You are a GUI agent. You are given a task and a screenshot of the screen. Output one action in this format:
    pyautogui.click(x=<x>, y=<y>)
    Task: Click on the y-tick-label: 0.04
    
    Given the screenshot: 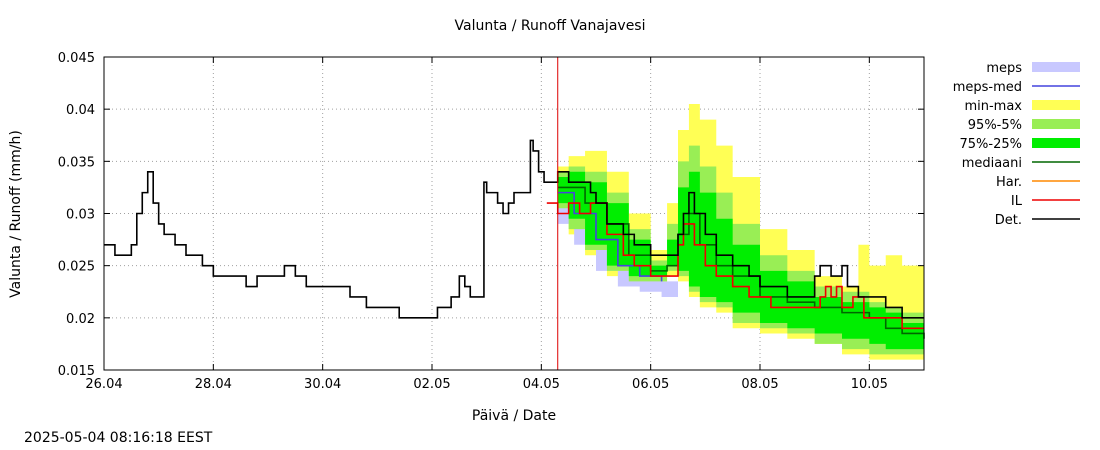 What is the action you would take?
    pyautogui.click(x=80, y=110)
    